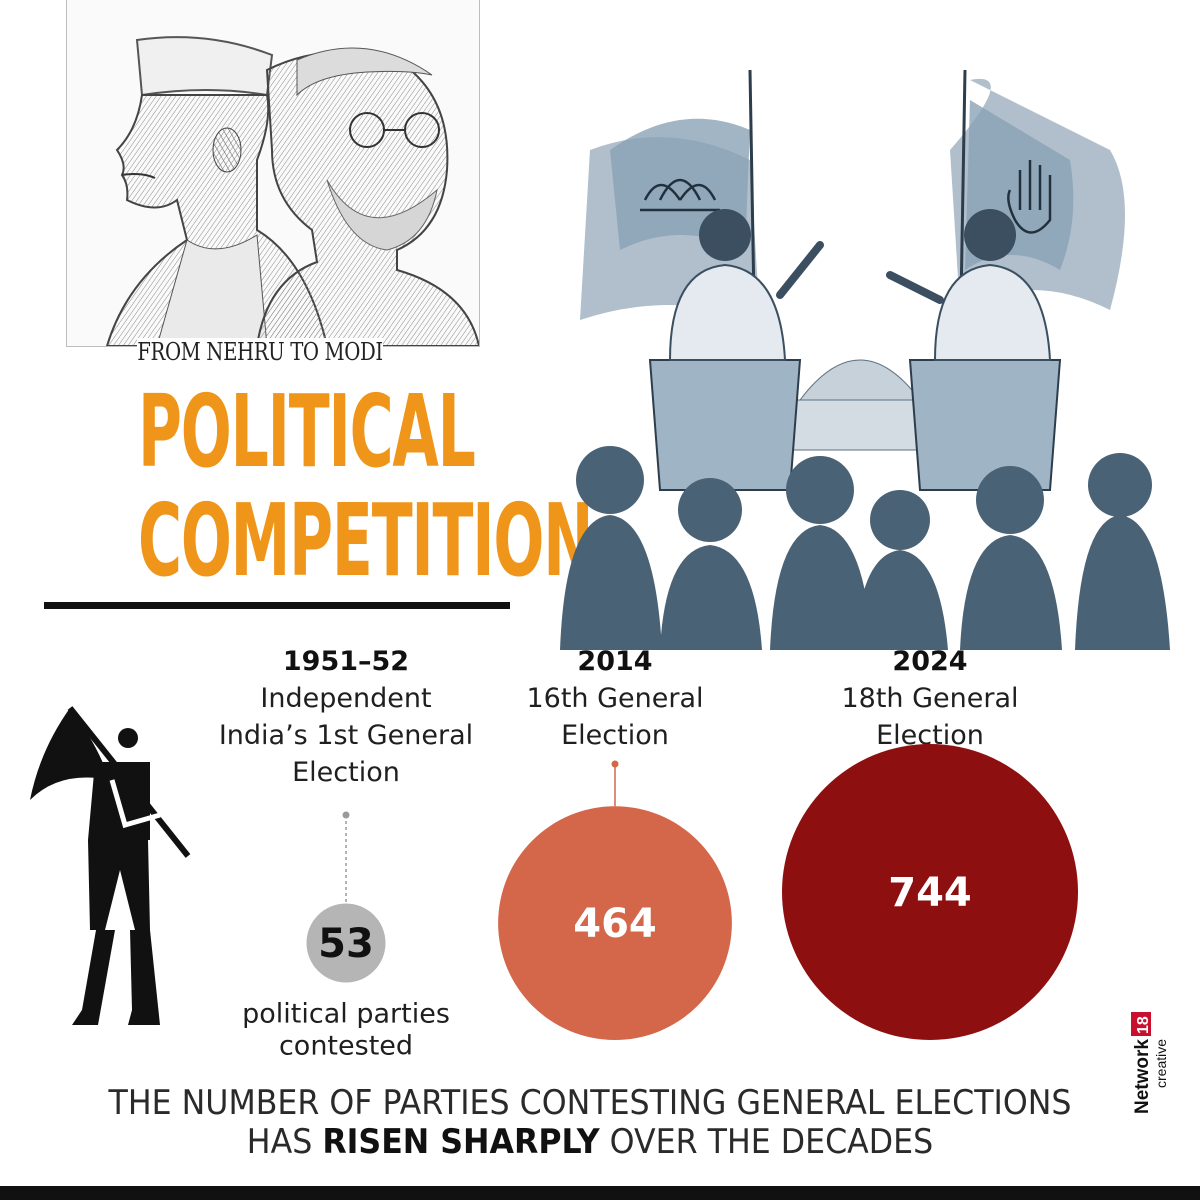 Image resolution: width=1200 pixels, height=1200 pixels. I want to click on column-label: India’s 1st General, so click(346, 735).